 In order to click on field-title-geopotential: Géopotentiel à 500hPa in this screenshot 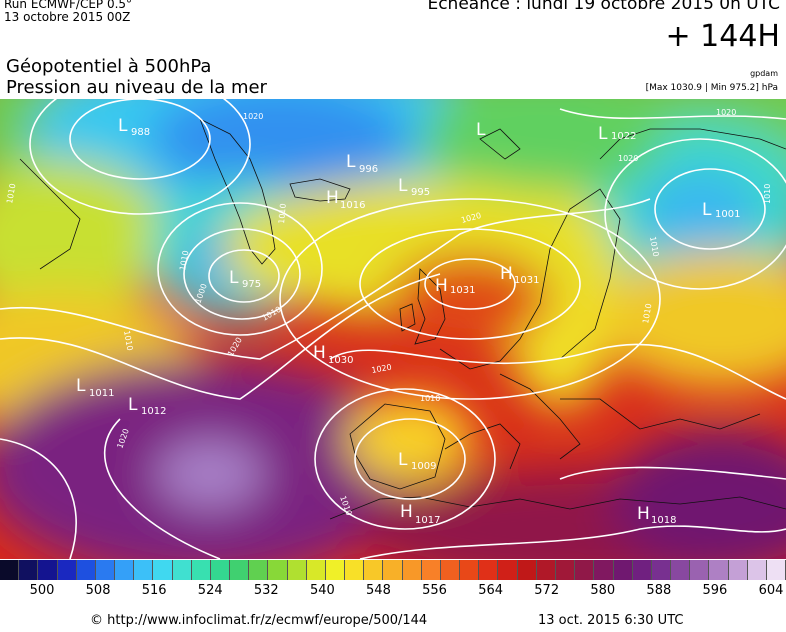, I will do `click(109, 66)`.